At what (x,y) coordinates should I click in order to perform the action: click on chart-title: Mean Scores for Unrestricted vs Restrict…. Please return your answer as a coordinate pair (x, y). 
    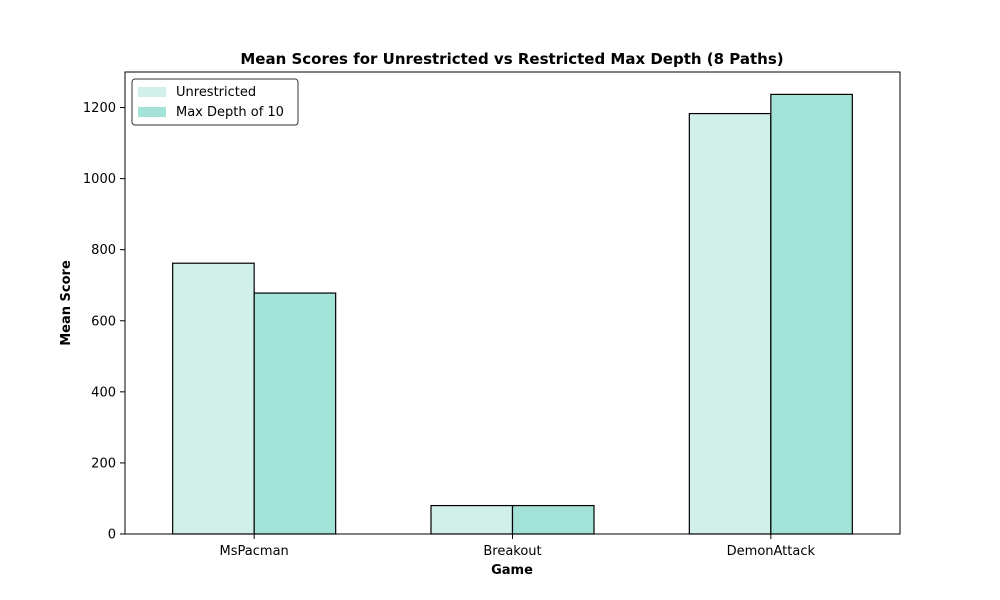
    Looking at the image, I should click on (511, 59).